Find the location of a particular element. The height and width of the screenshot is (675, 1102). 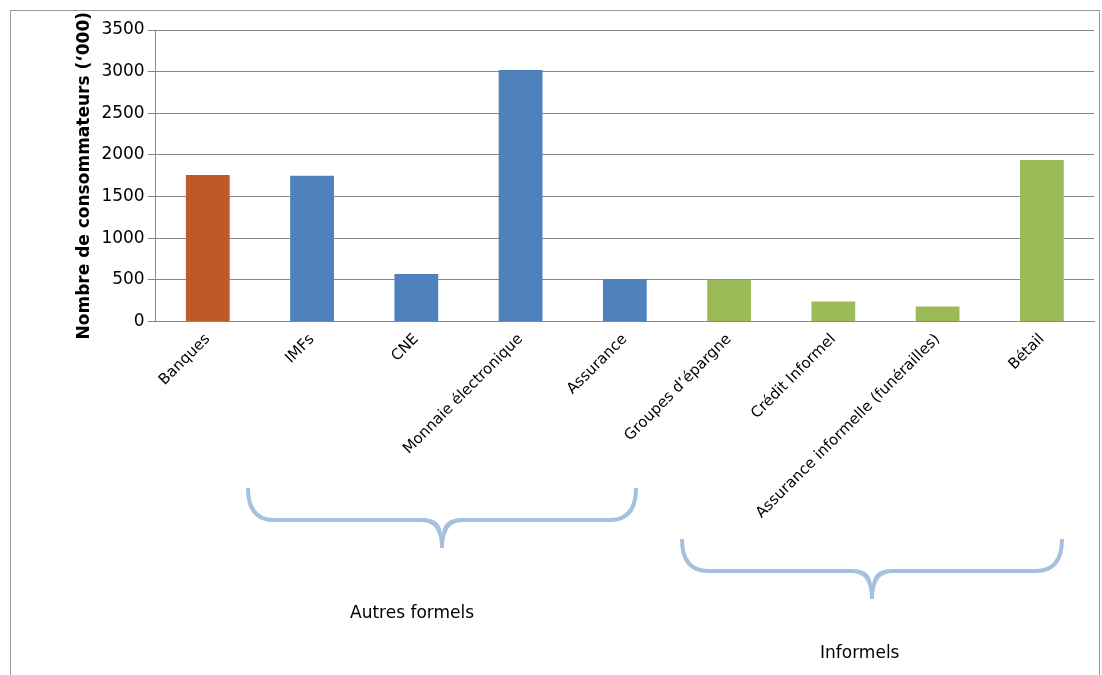

y-tick-label: 3500 is located at coordinates (123, 28).